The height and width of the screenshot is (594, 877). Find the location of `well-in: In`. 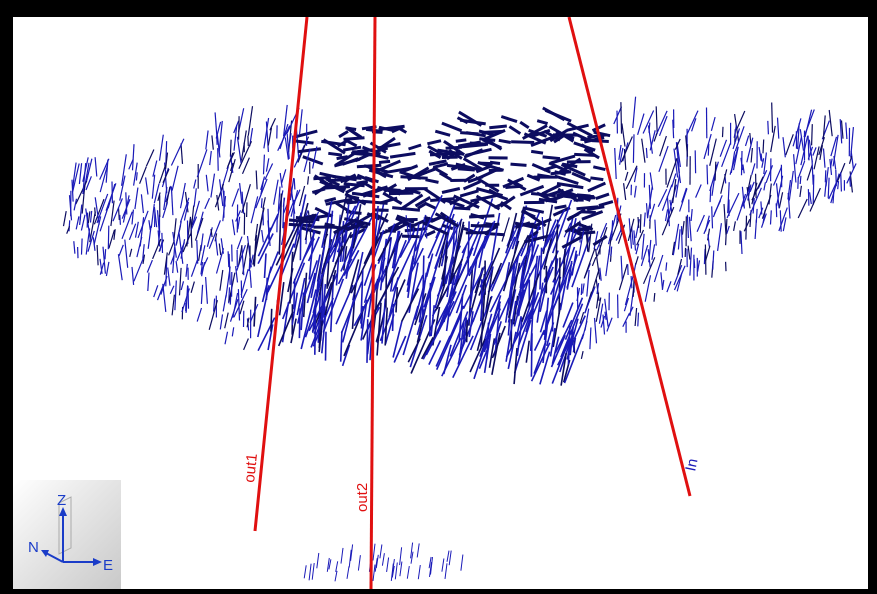

well-in: In is located at coordinates (634, 257).